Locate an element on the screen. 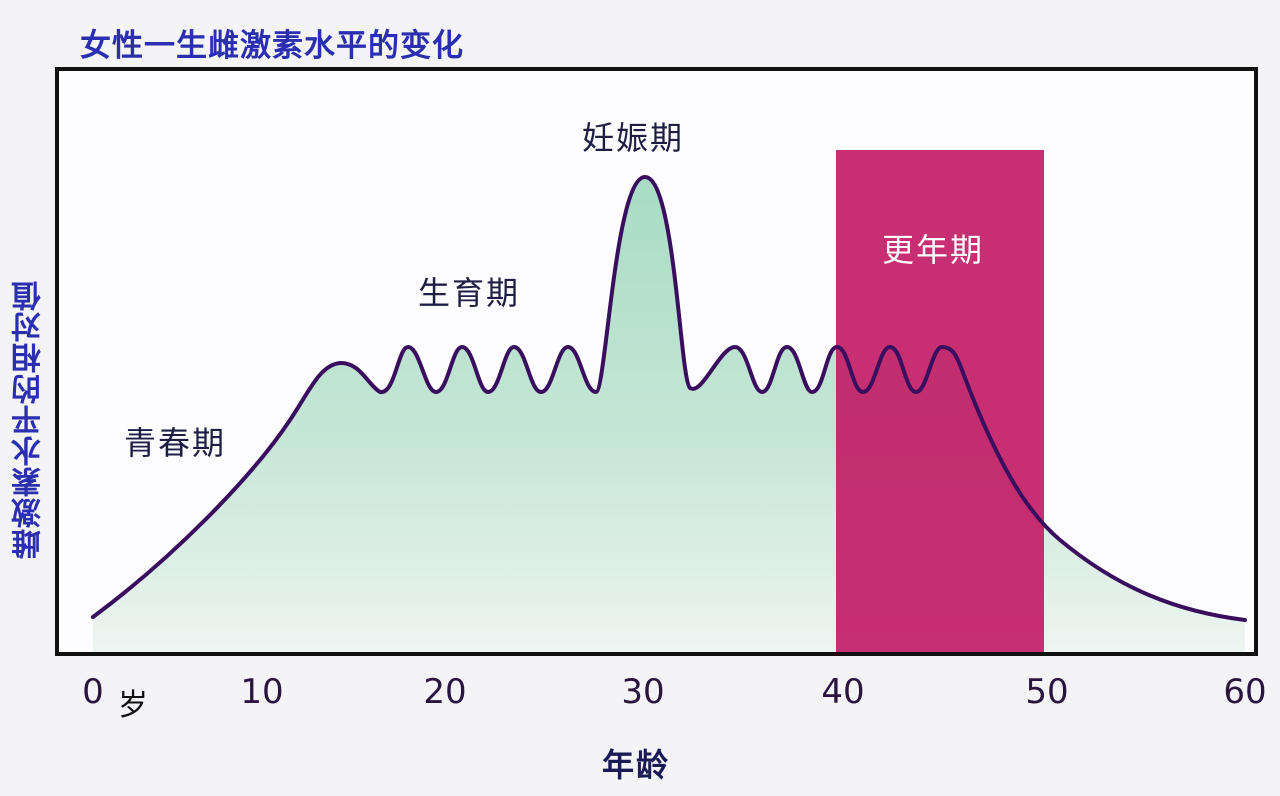  x-tick-30: 30 is located at coordinates (643, 692).